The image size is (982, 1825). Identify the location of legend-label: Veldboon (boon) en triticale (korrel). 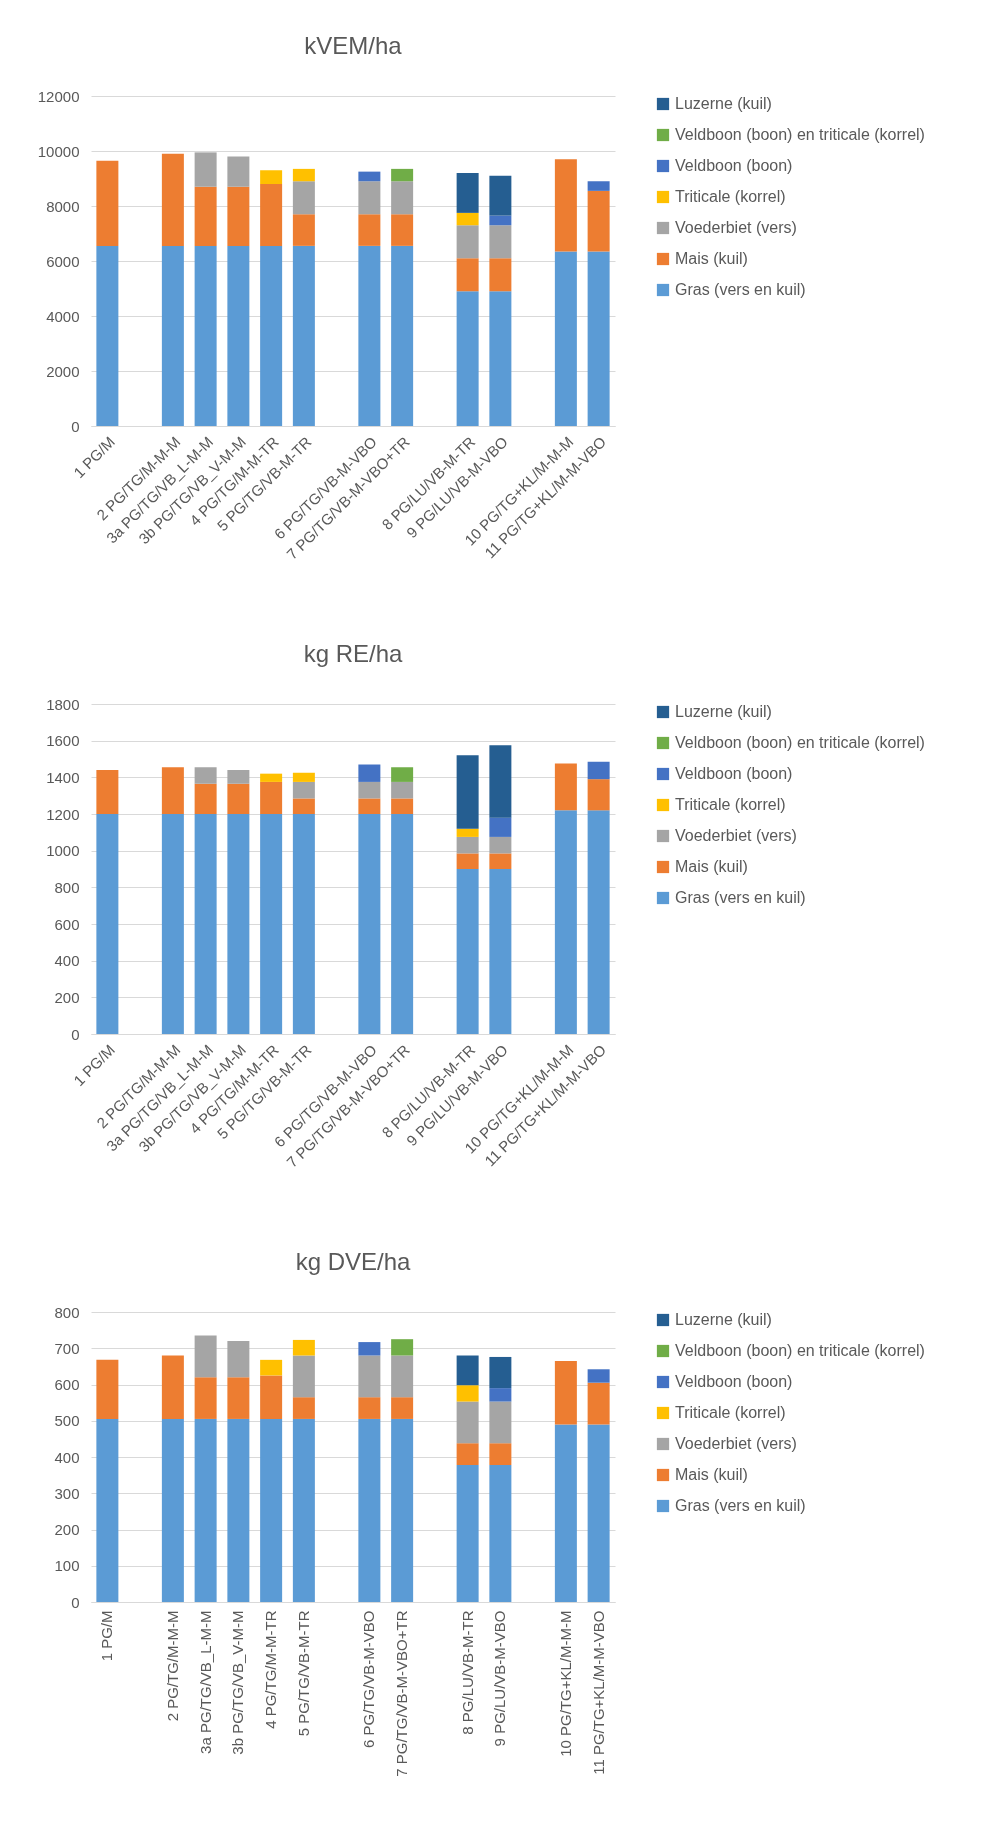
(800, 742).